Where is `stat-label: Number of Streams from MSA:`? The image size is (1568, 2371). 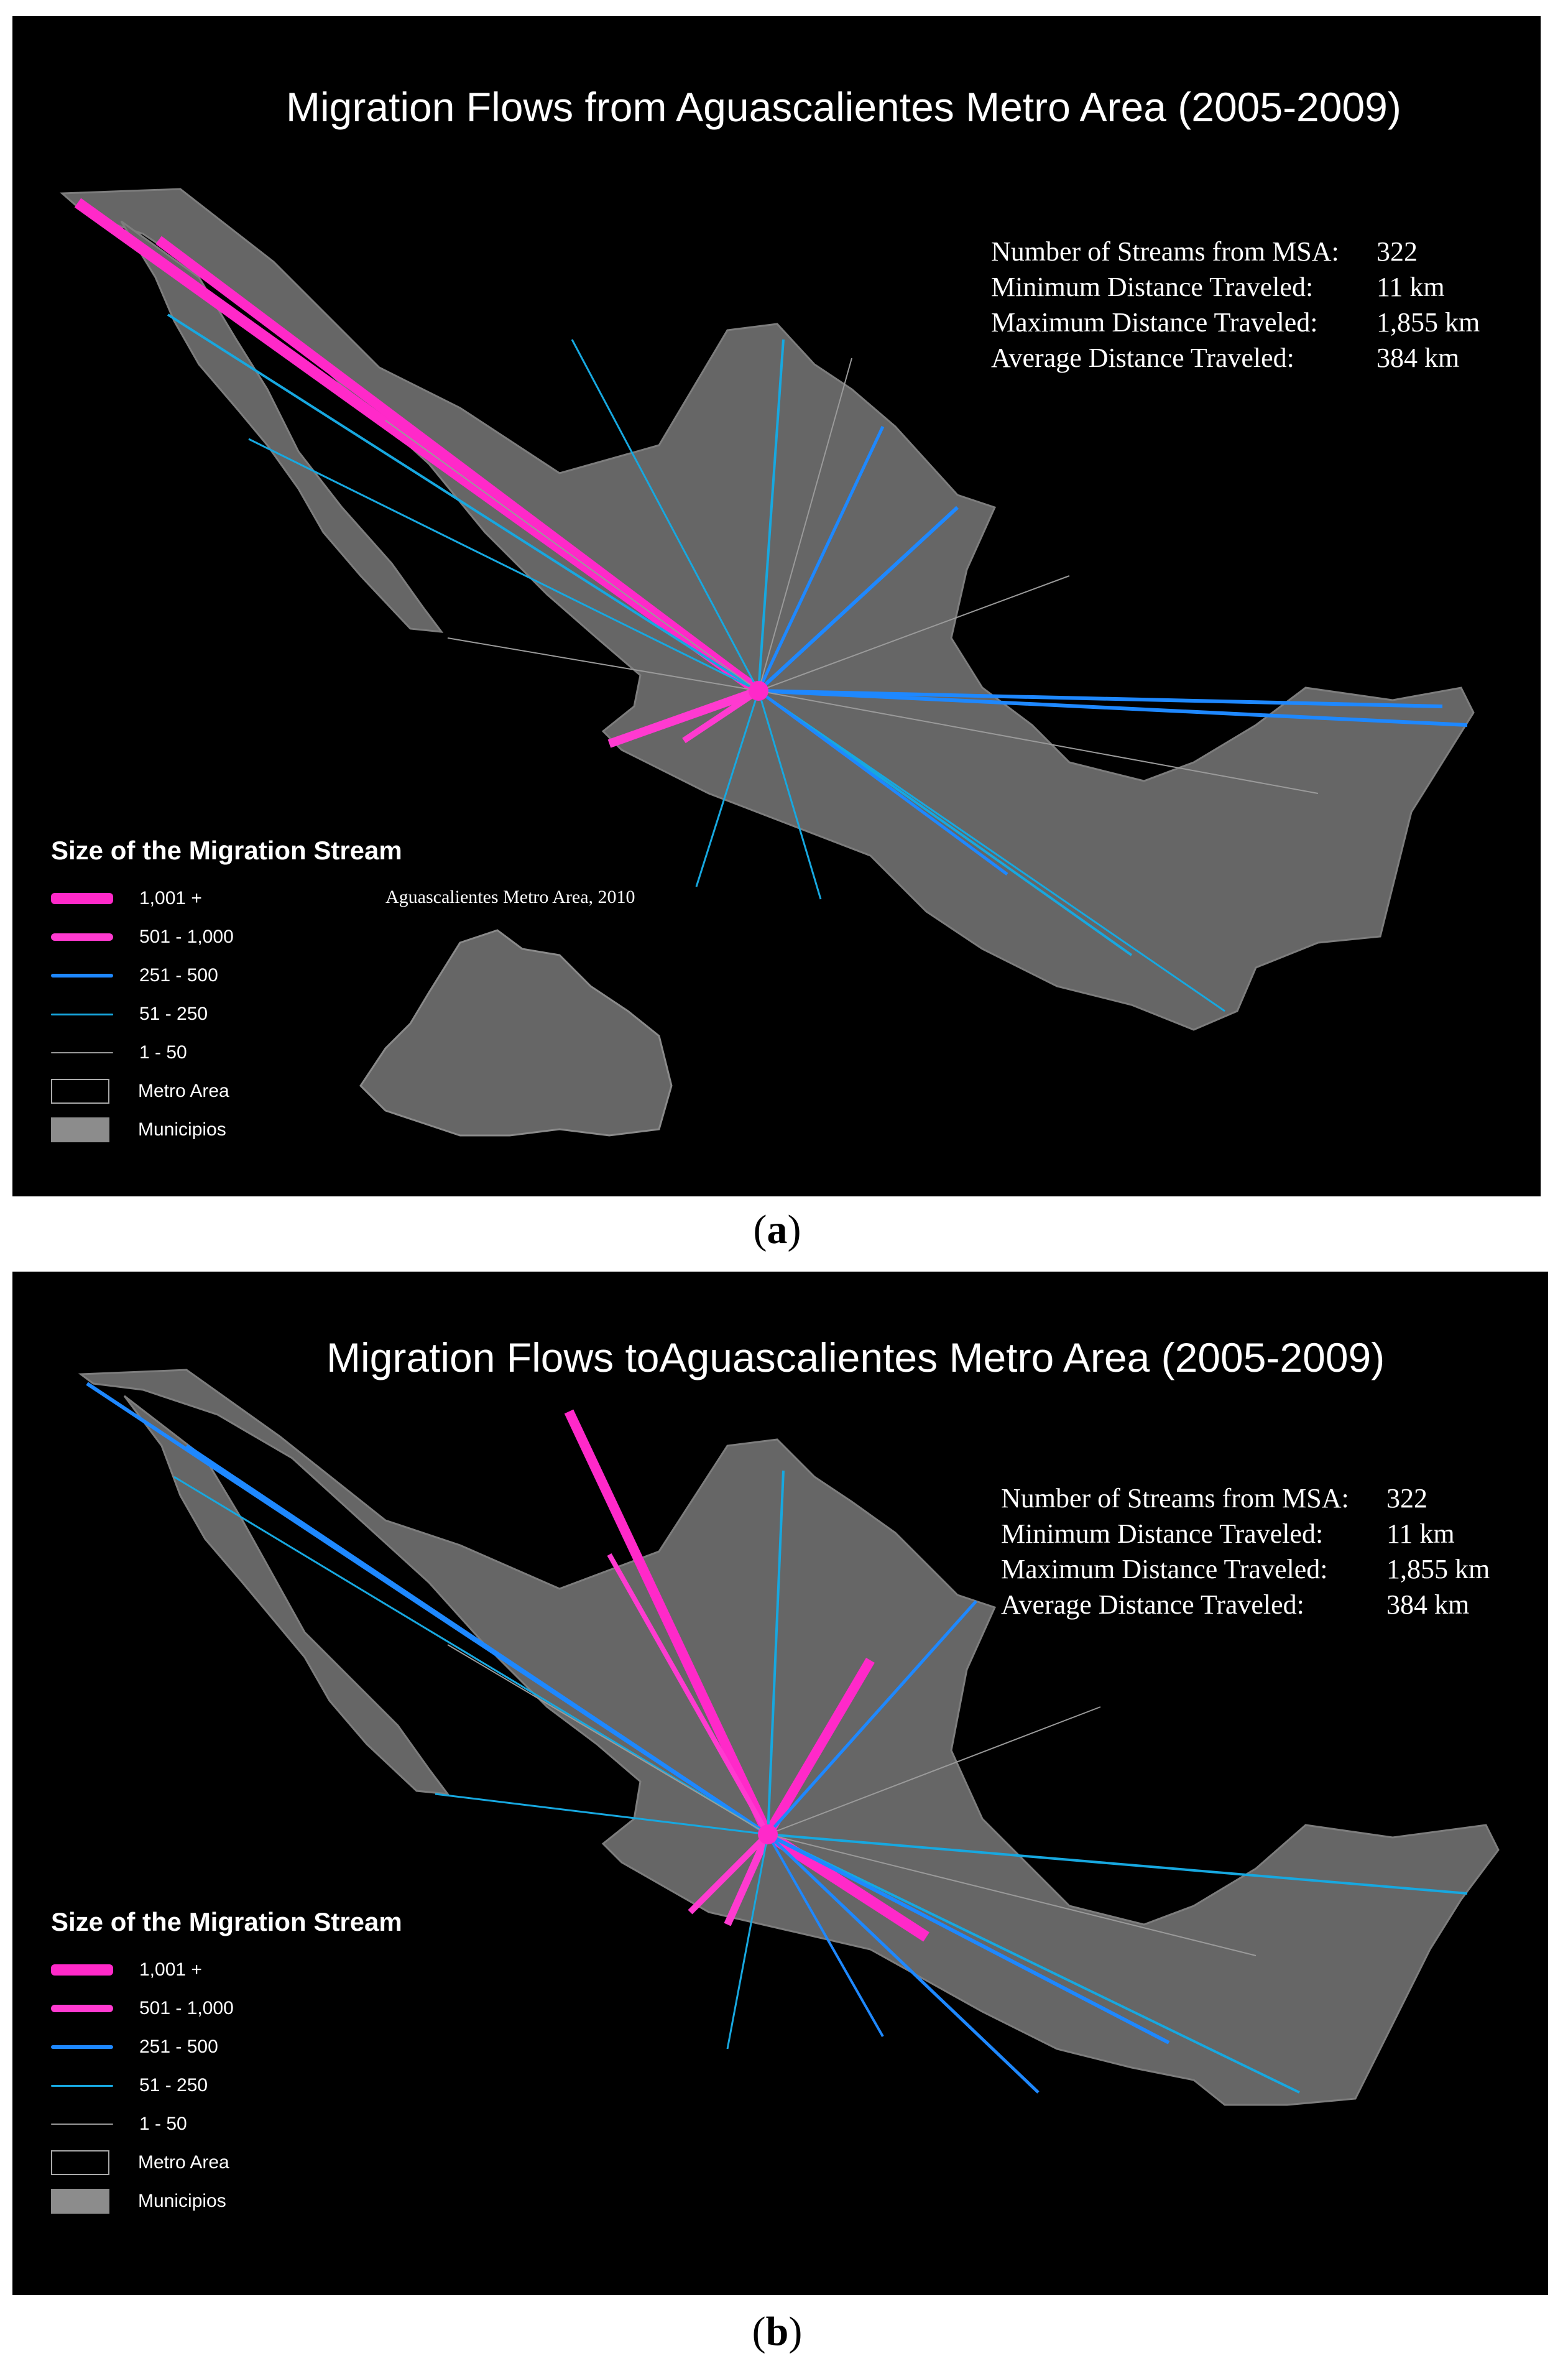
stat-label: Number of Streams from MSA: is located at coordinates (1175, 1498).